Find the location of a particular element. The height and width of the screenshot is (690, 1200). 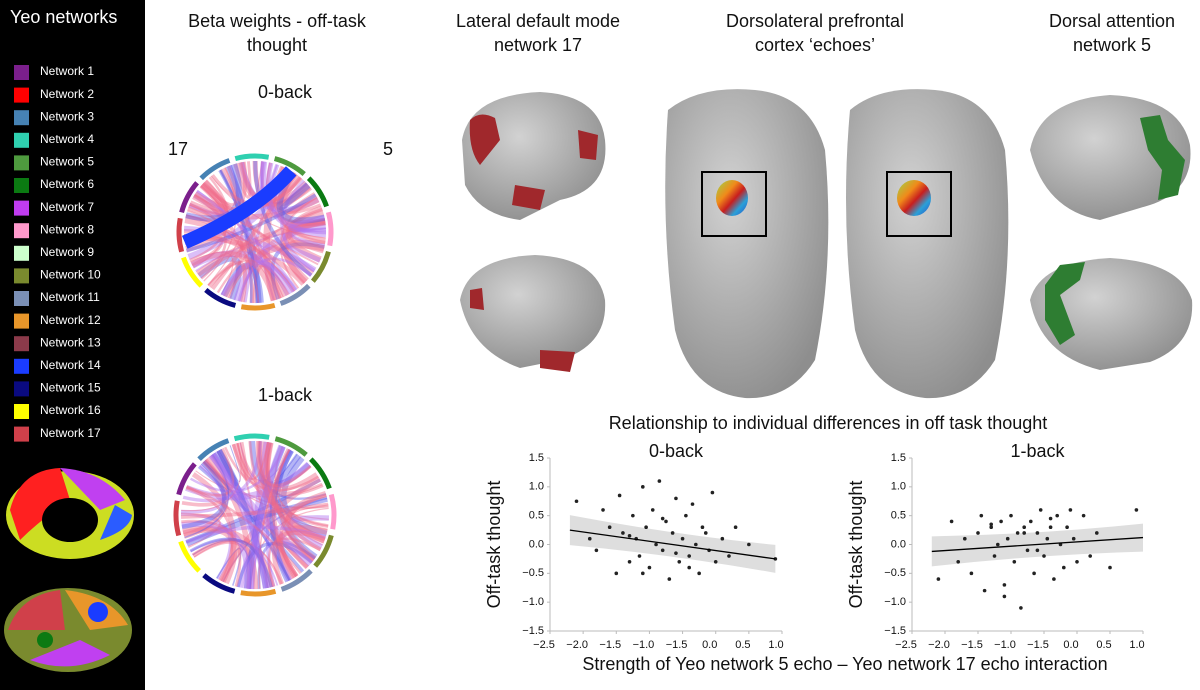

y-tick-label: 1.5 is located at coordinates (898, 458).